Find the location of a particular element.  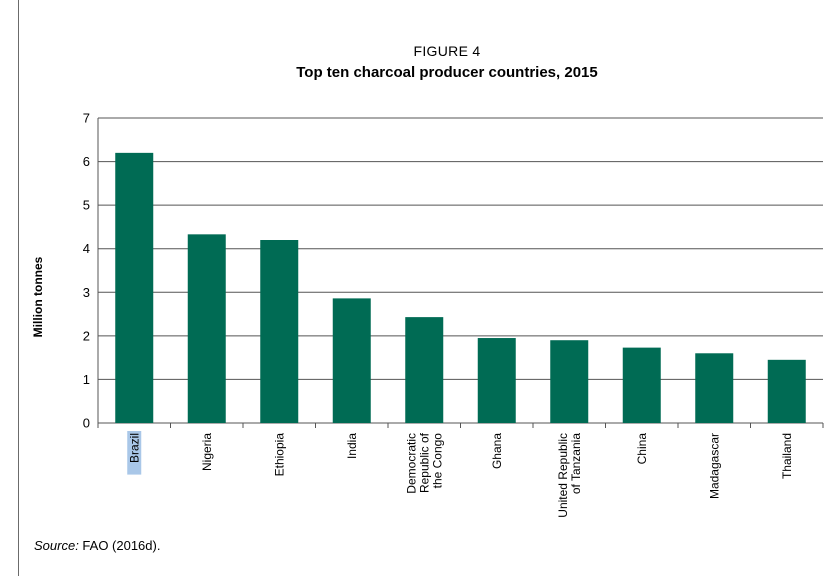

x-category-label: Madagascar is located at coordinates (714, 466).